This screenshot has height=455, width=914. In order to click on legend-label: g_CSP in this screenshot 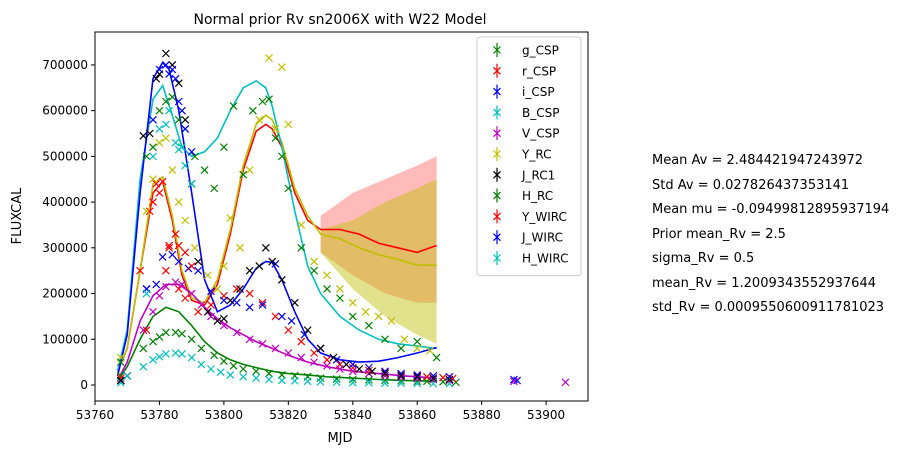, I will do `click(540, 51)`.